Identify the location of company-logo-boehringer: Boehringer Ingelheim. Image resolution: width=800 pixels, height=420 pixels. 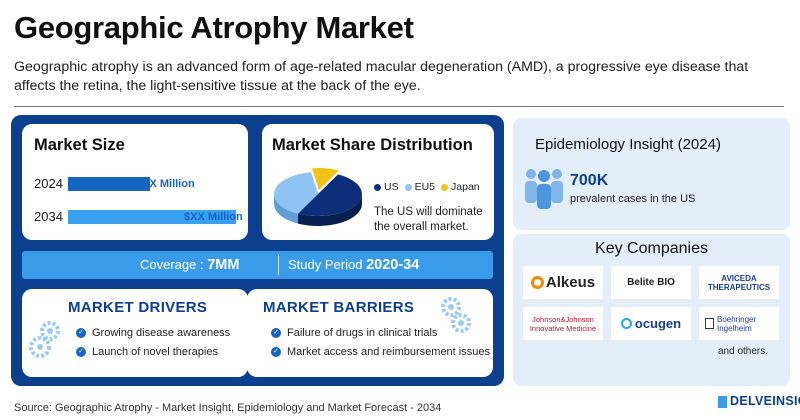
(739, 323).